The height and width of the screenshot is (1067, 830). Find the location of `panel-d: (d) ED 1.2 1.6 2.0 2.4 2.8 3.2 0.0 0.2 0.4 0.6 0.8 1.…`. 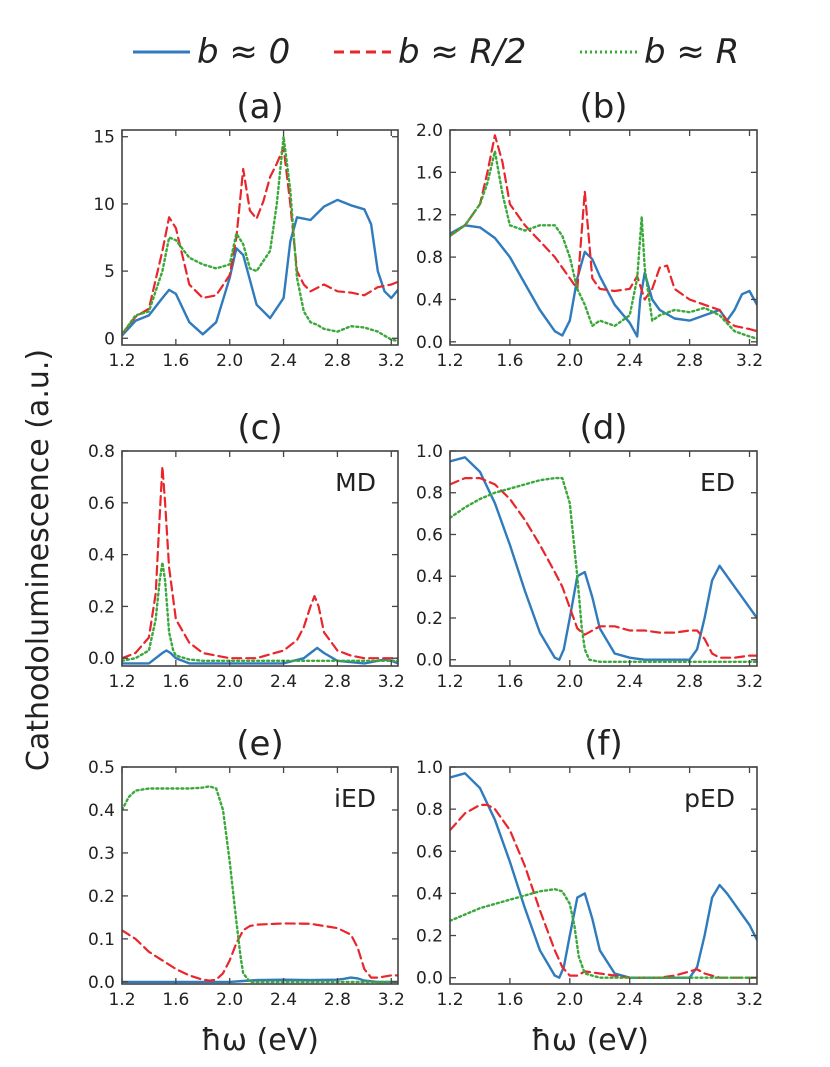

panel-d: (d) ED 1.2 1.6 2.0 2.4 2.8 3.2 0.0 0.2 0.4 0.6 0.8 1.… is located at coordinates (589, 550).